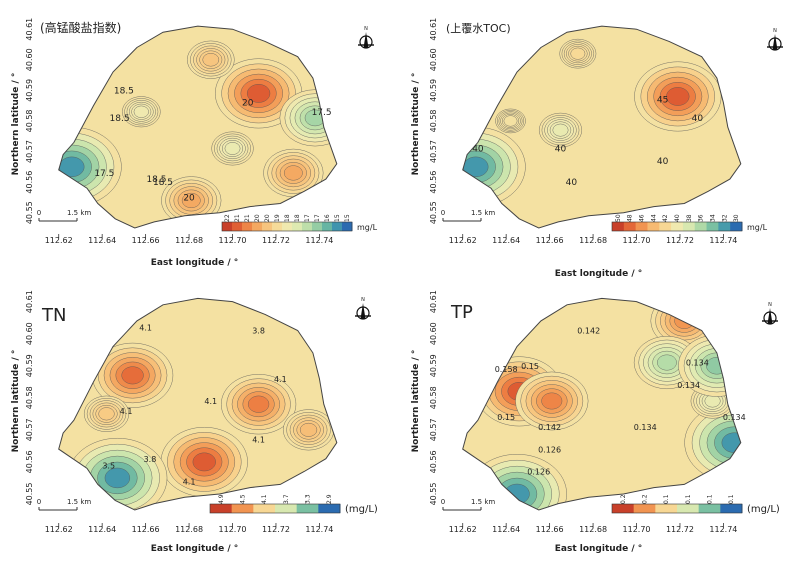  What do you see at coordinates (637, 529) in the screenshot?
I see `x-tick-label: 112.70` at bounding box center [637, 529].